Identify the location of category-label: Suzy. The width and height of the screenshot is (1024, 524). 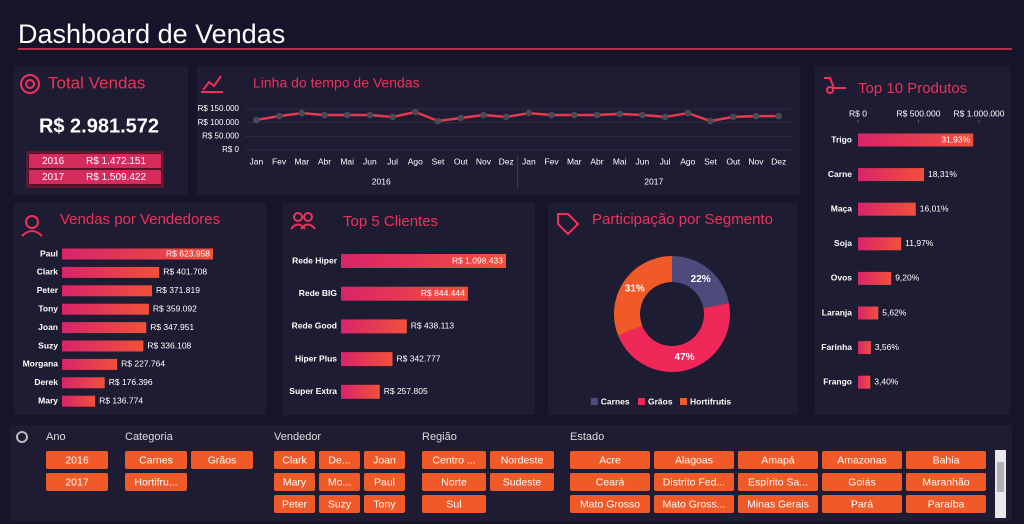
(48, 345).